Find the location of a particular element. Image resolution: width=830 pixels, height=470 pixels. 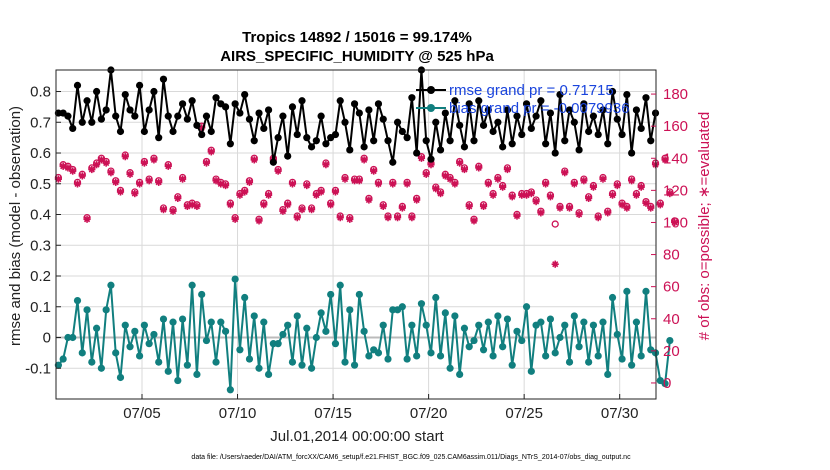

x-tick-label: 07/10 is located at coordinates (238, 413).